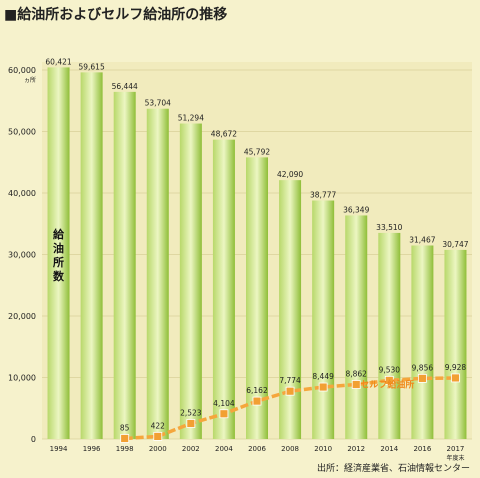  Describe the element at coordinates (257, 151) in the screenshot. I see `bar-value-label: 45,792` at that location.